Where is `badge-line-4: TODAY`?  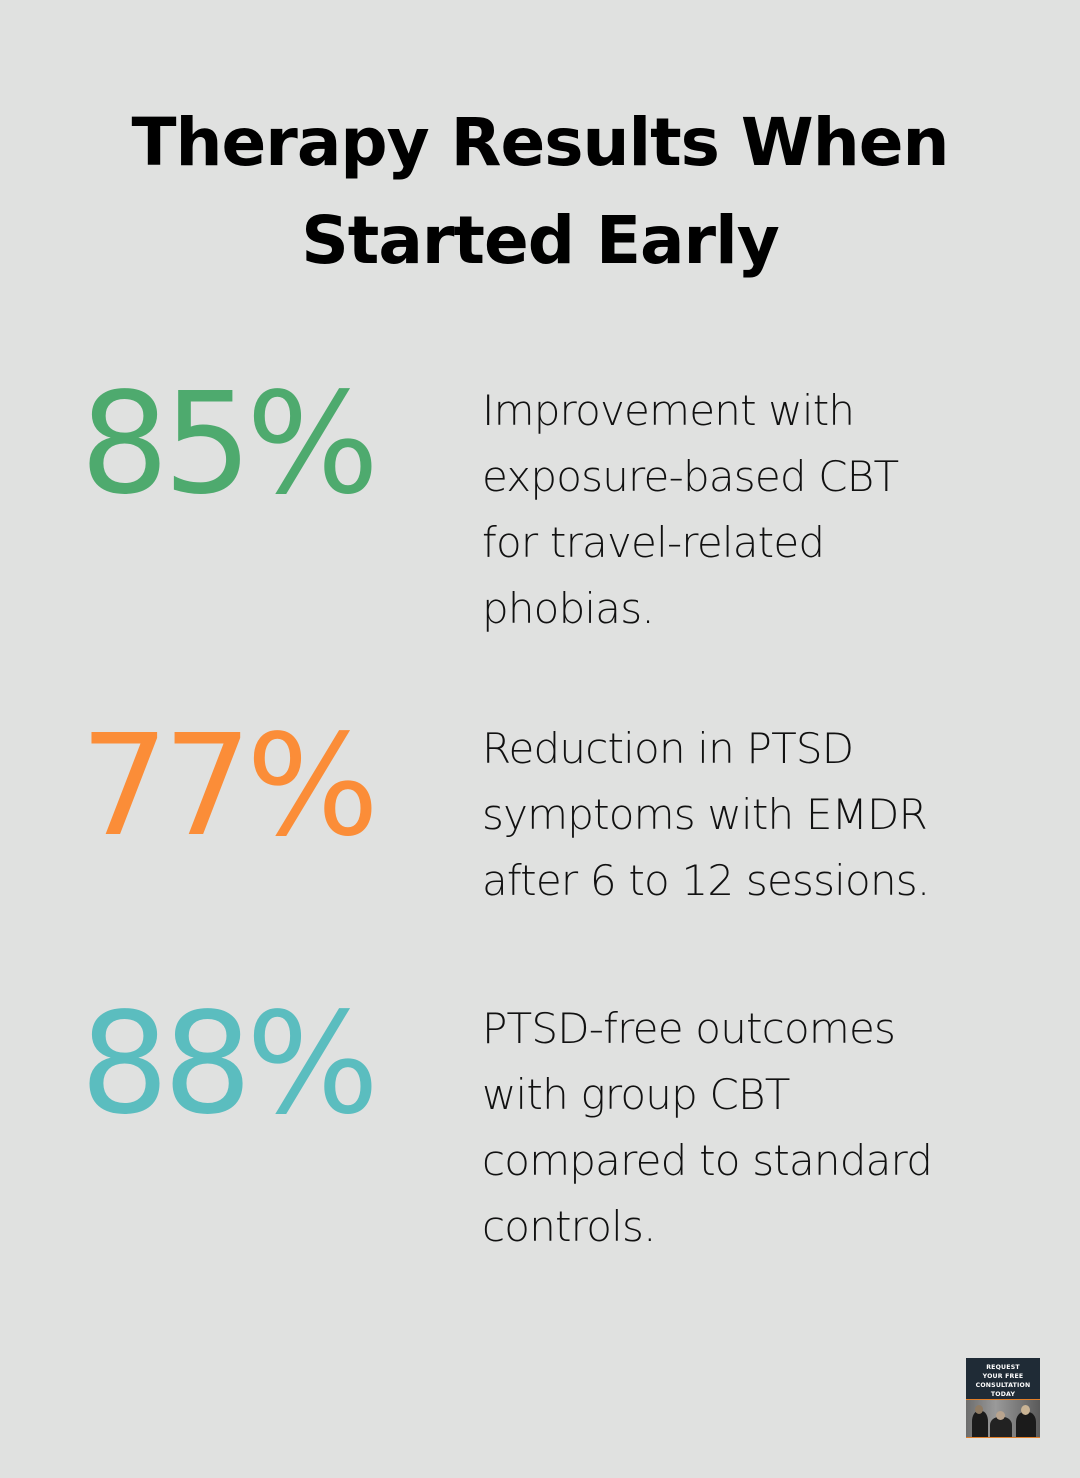 badge-line-4: TODAY is located at coordinates (1003, 1394).